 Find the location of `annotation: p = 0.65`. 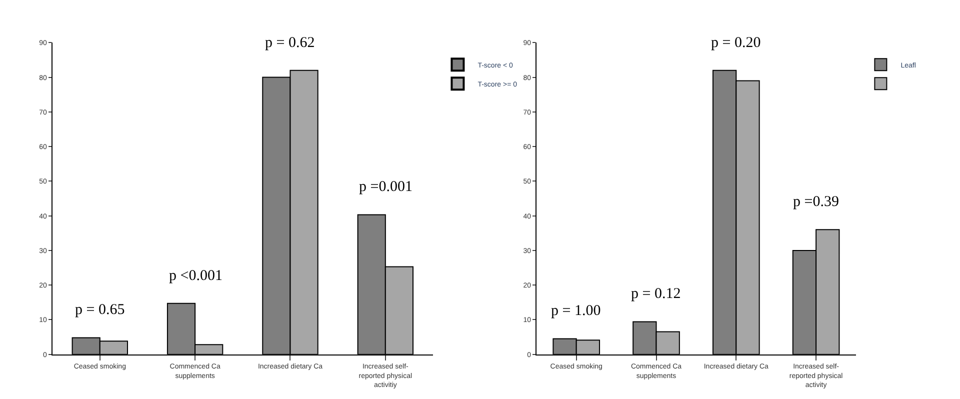

annotation: p = 0.65 is located at coordinates (100, 310).